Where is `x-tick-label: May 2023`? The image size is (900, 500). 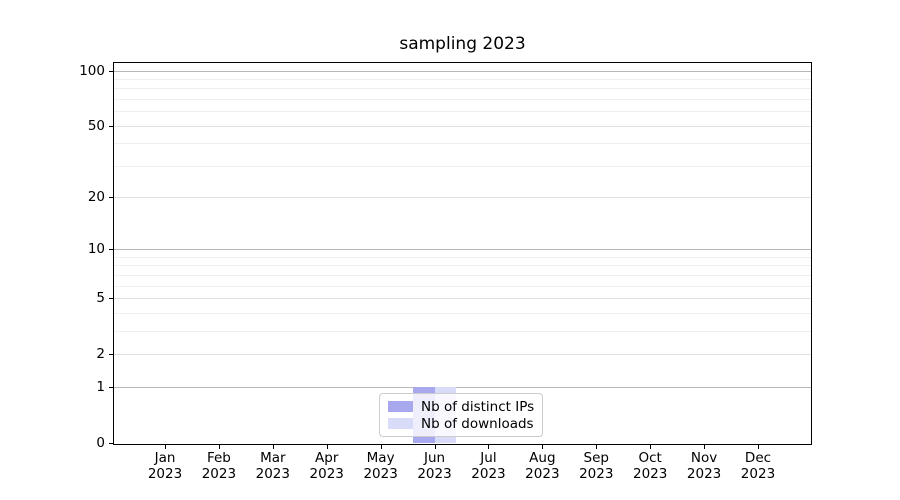 x-tick-label: May 2023 is located at coordinates (380, 466).